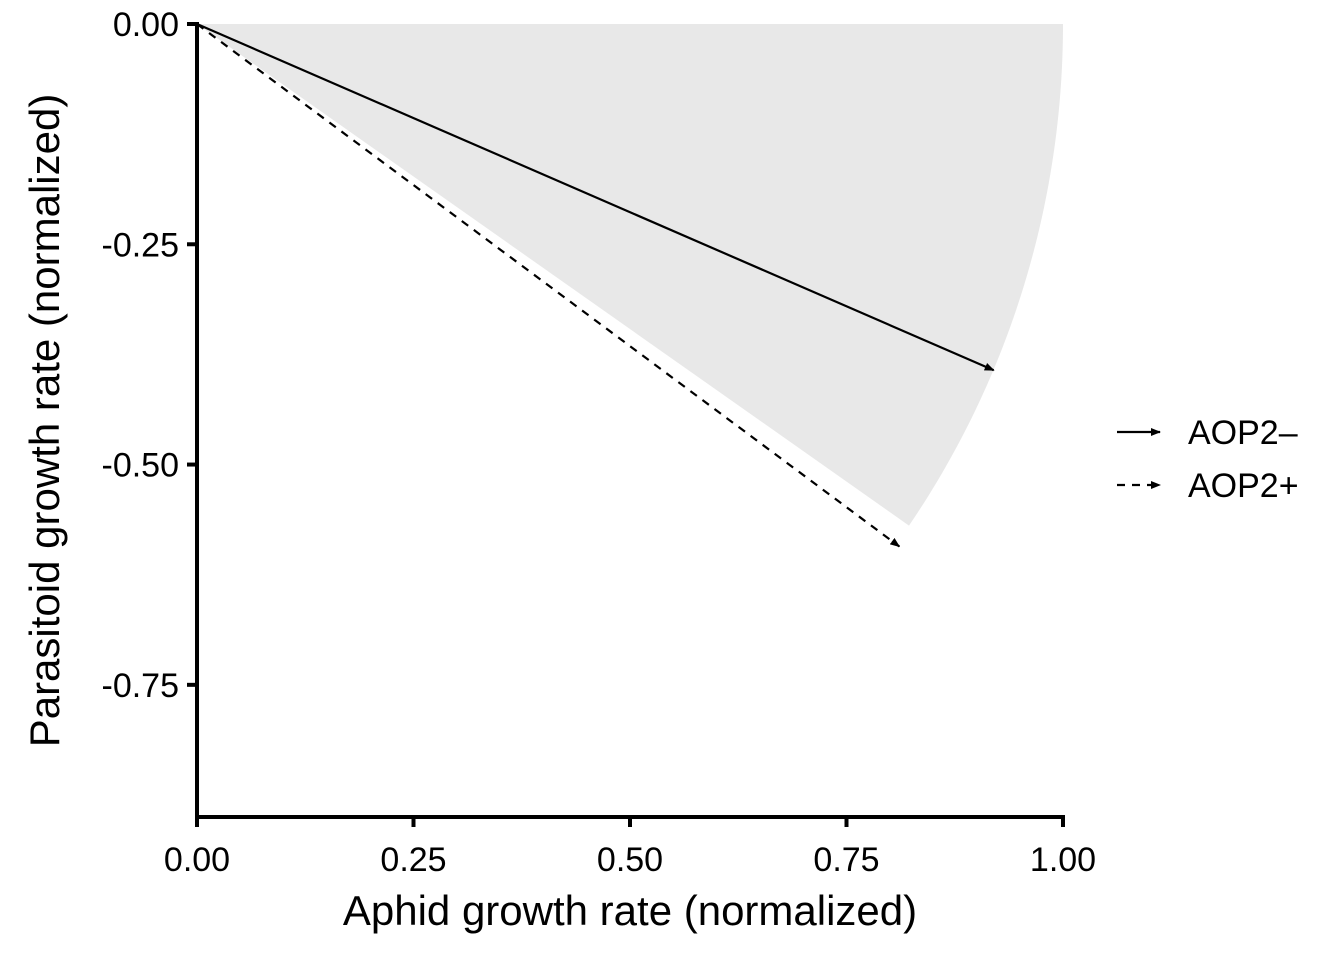 Image resolution: width=1344 pixels, height=960 pixels. What do you see at coordinates (630, 860) in the screenshot?
I see `x-tick-label: 0.50` at bounding box center [630, 860].